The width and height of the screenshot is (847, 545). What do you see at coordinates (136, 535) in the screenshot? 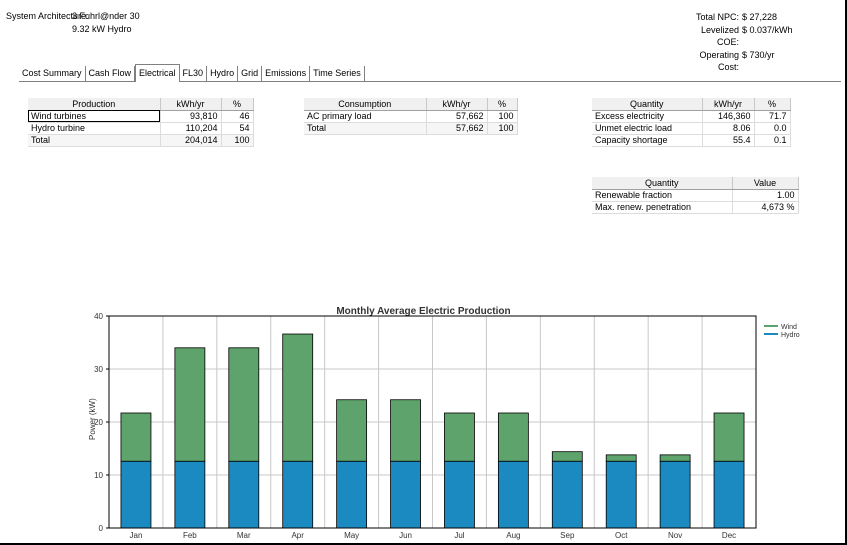
I see `x-tick-label: Jan` at bounding box center [136, 535].